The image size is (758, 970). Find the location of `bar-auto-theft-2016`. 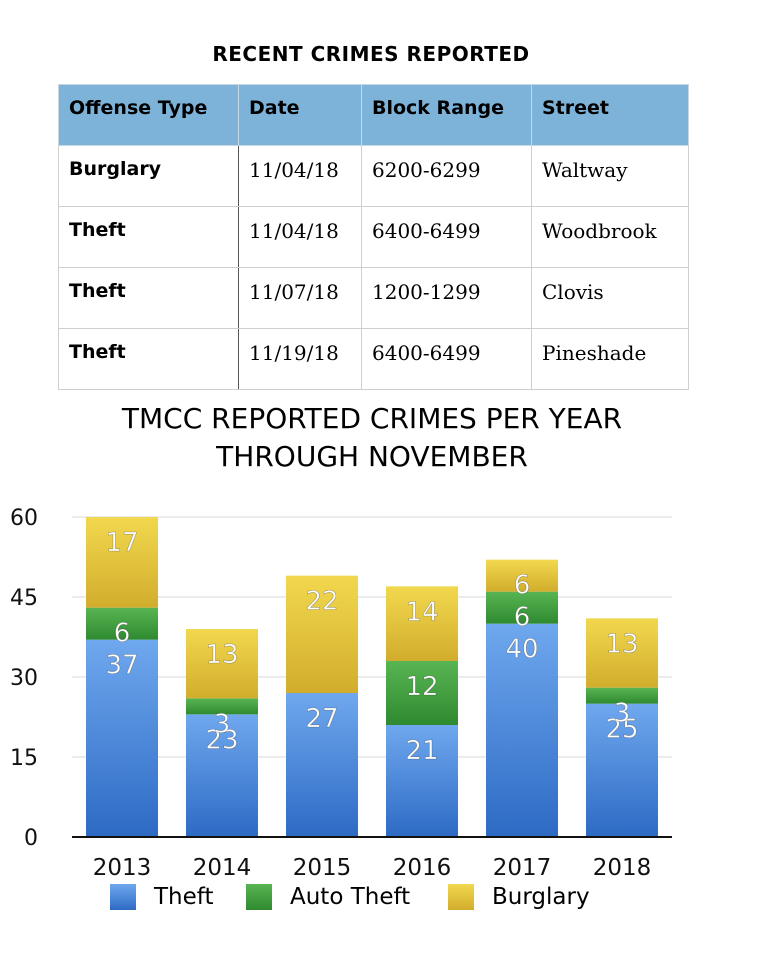

bar-auto-theft-2016 is located at coordinates (422, 693).